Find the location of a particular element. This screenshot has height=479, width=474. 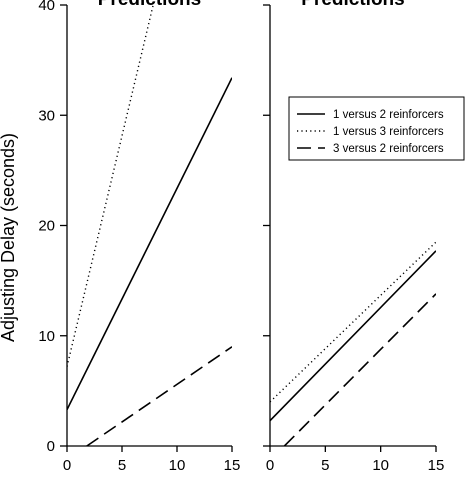

panel-1-y-axis-label: Adjusting Delay (seconds) is located at coordinates (9, 237).